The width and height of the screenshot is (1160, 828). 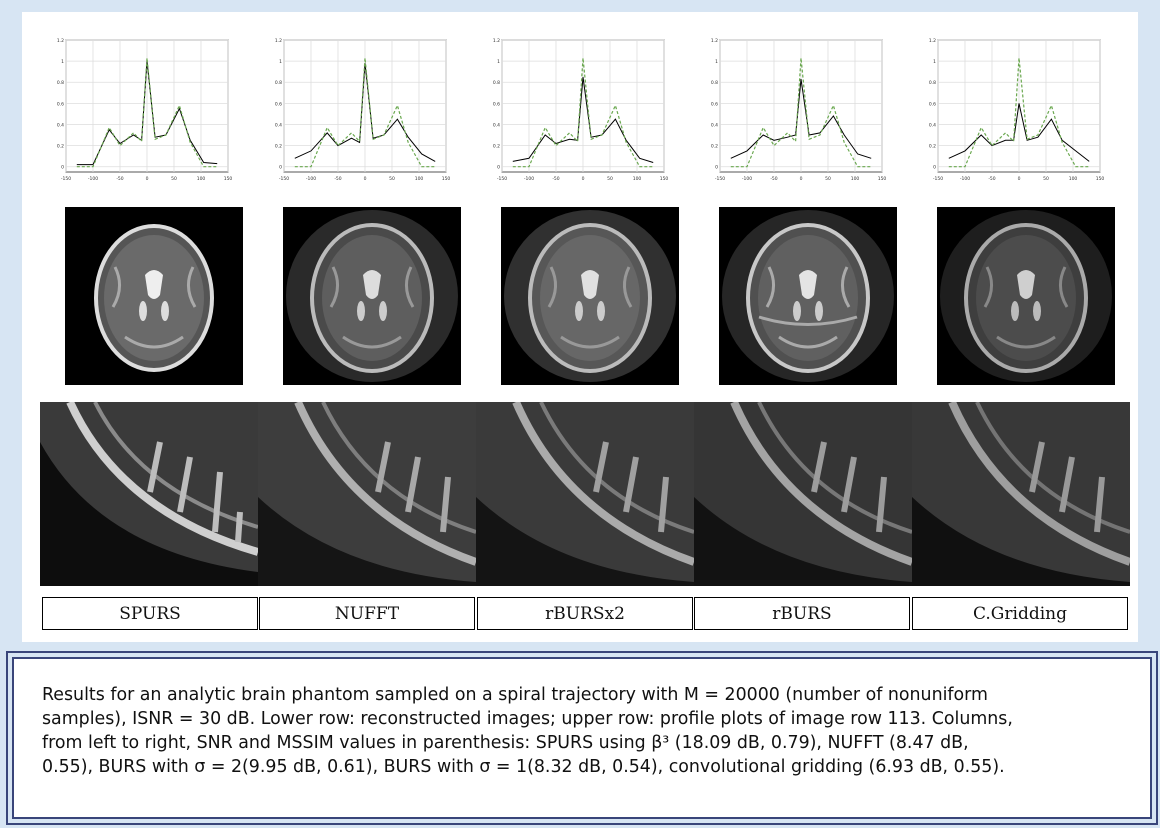 What do you see at coordinates (1026, 296) in the screenshot?
I see `brain-image-gridding` at bounding box center [1026, 296].